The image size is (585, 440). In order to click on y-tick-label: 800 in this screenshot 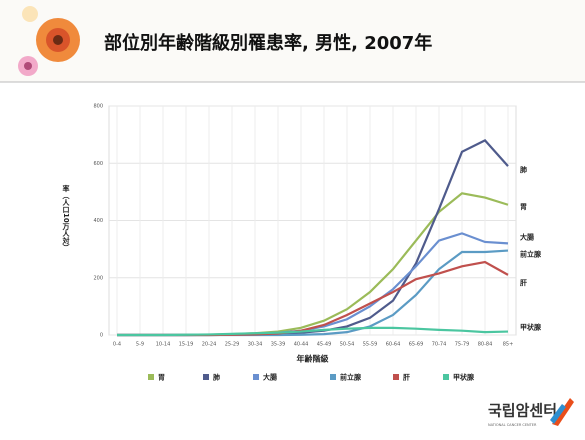, I will do `click(98, 107)`.